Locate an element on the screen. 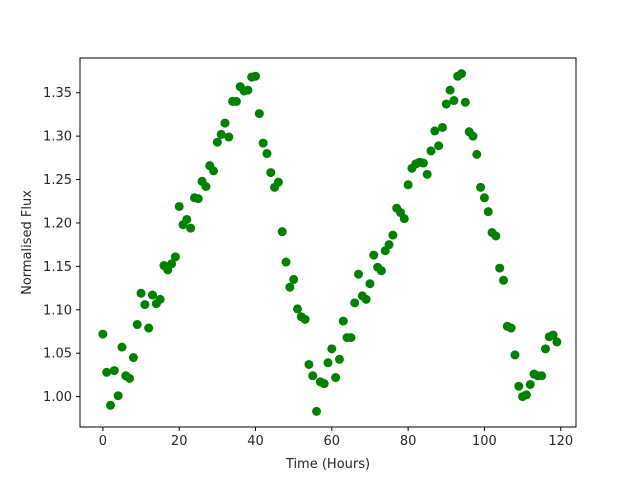  y-tick-label: 1.15 is located at coordinates (57, 267).